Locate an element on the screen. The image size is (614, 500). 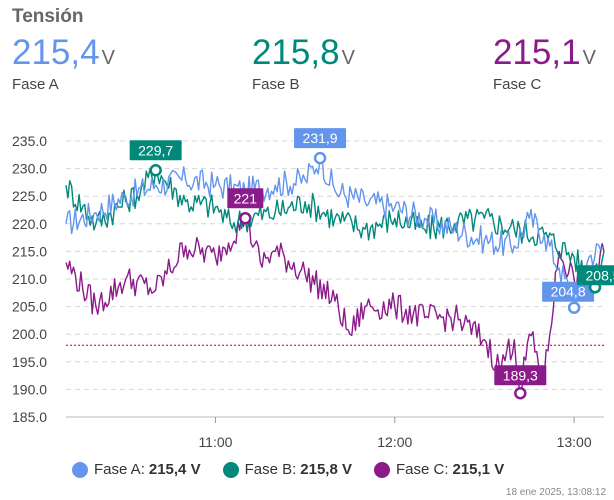
legend-value: 215,4 V is located at coordinates (174, 469).